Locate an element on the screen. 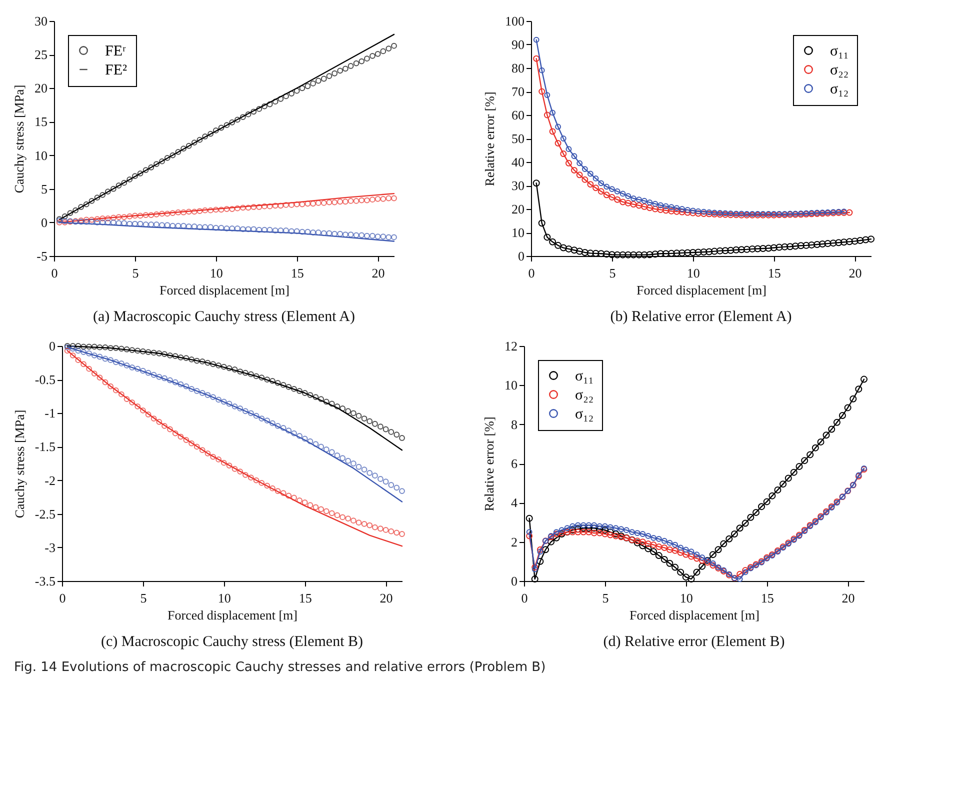 This screenshot has width=956, height=804. y-tick-label: 4 is located at coordinates (514, 502).